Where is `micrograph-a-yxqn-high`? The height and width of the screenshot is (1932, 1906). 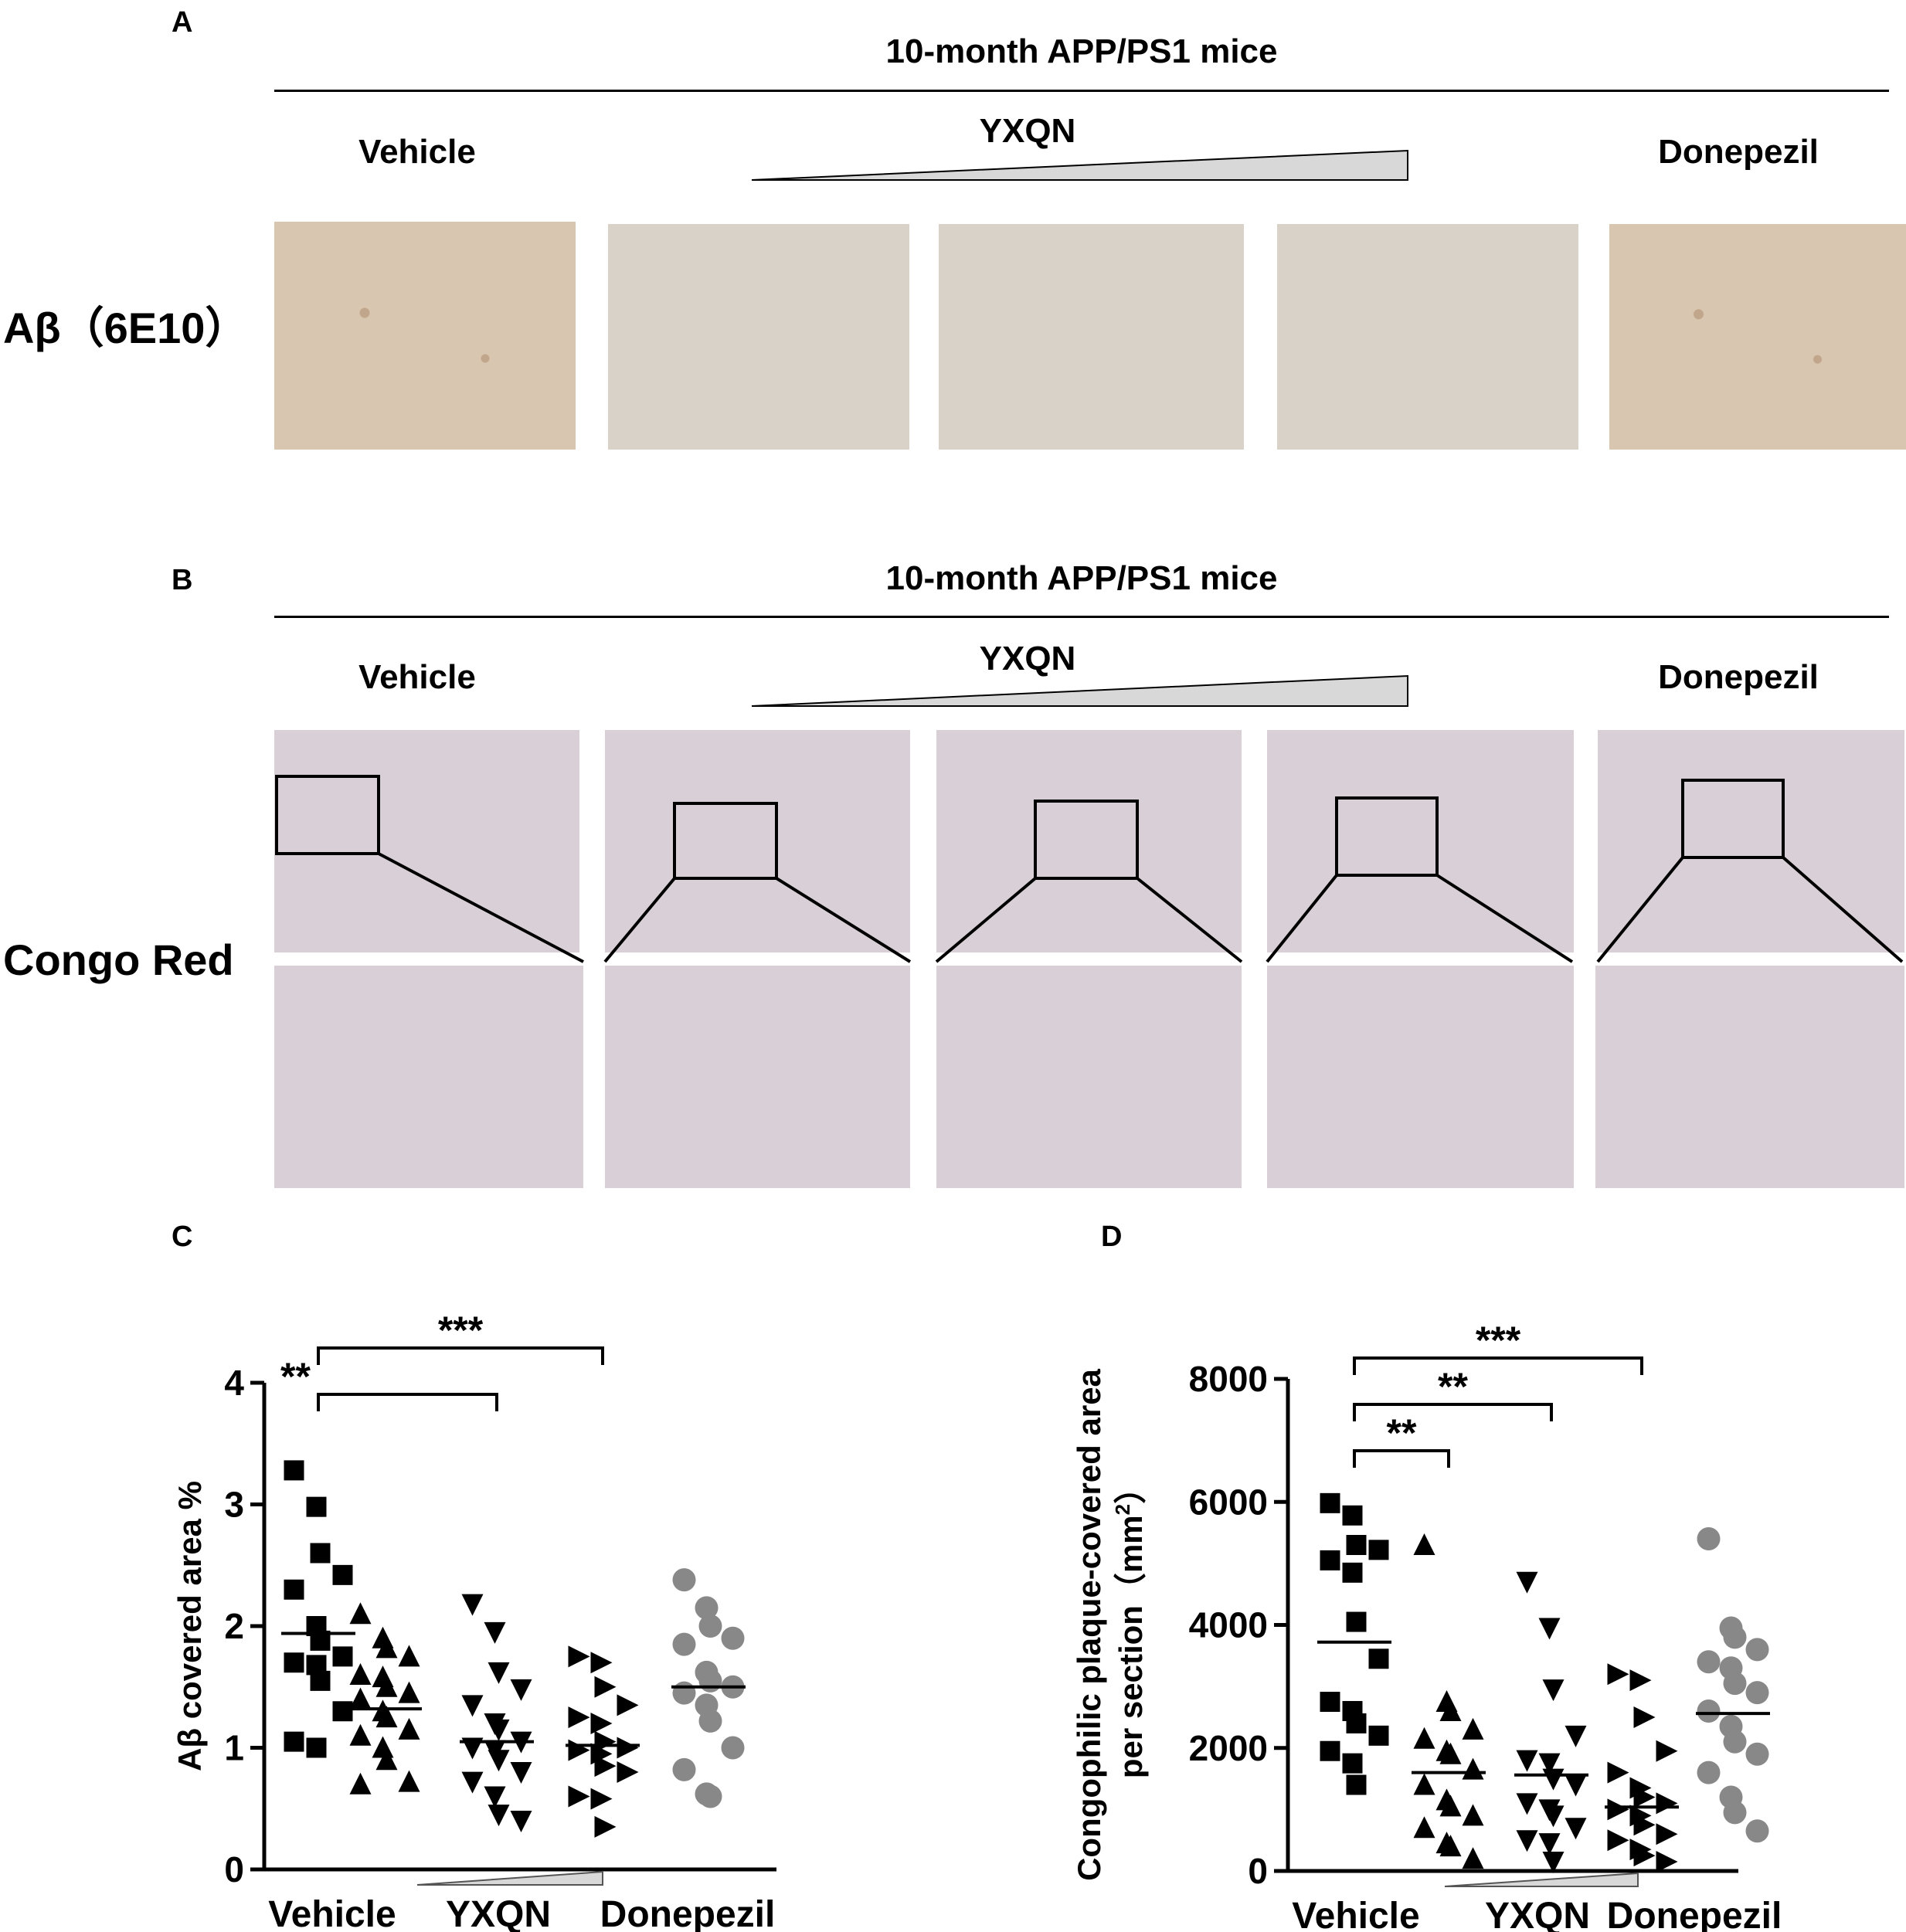
micrograph-a-yxqn-high is located at coordinates (1427, 337).